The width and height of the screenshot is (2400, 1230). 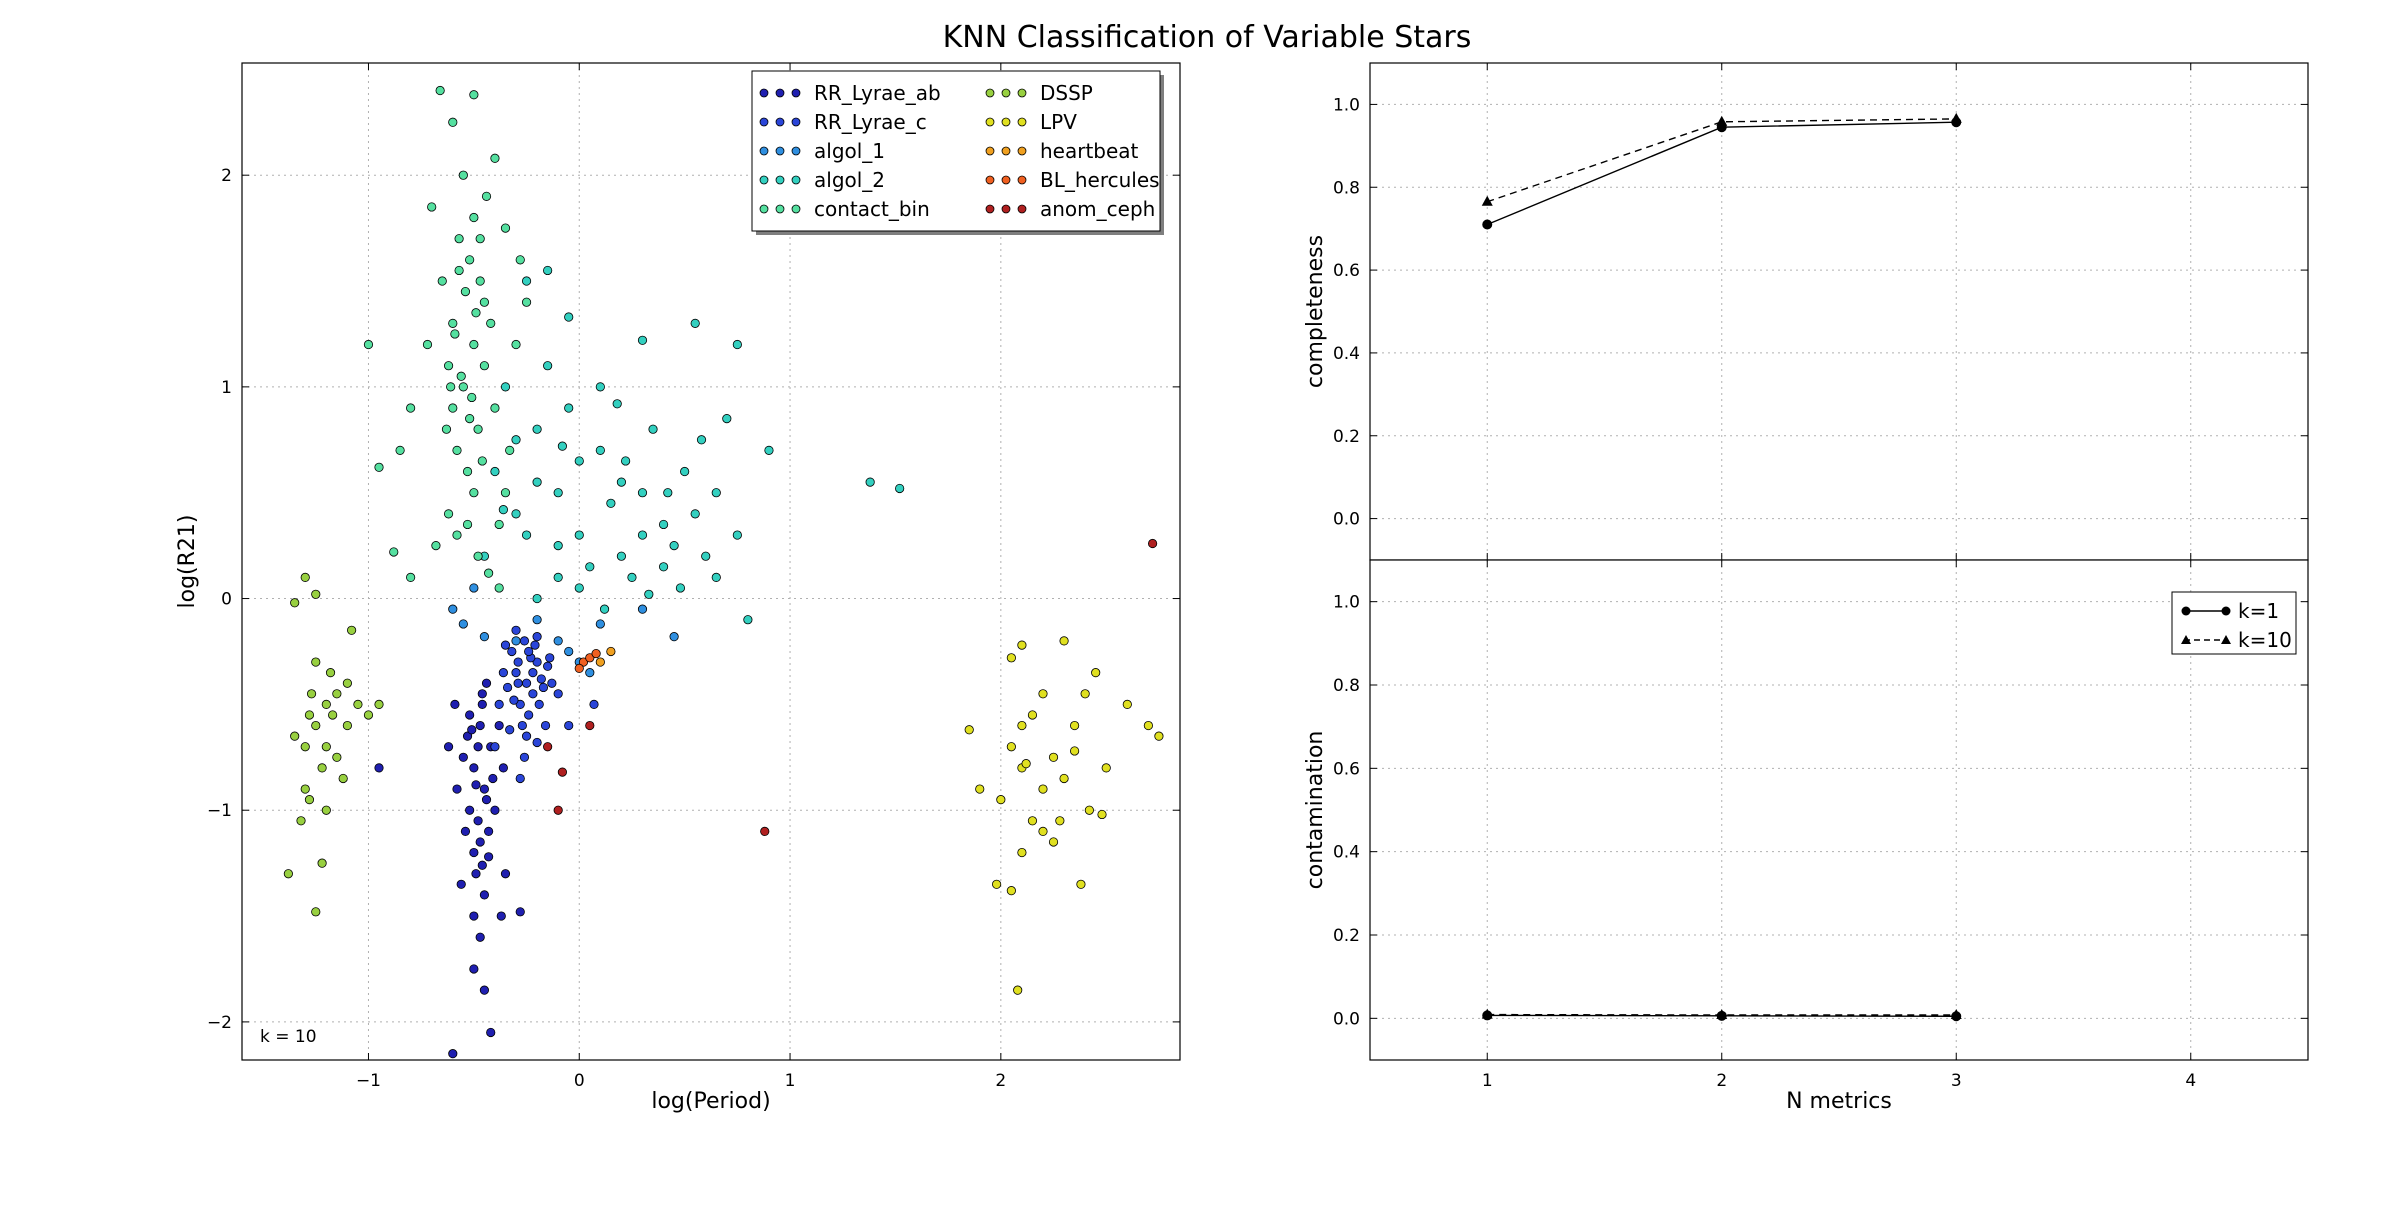 I want to click on legend-entry: anom_ceph, so click(x=1097, y=209).